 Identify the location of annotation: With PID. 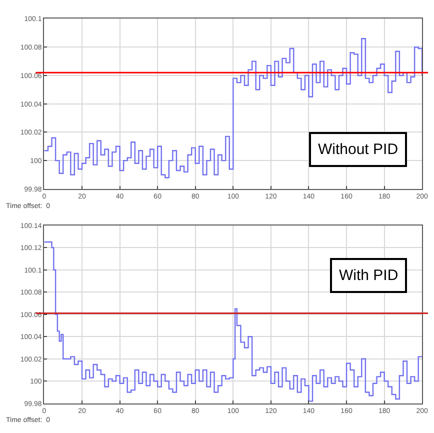
(368, 275).